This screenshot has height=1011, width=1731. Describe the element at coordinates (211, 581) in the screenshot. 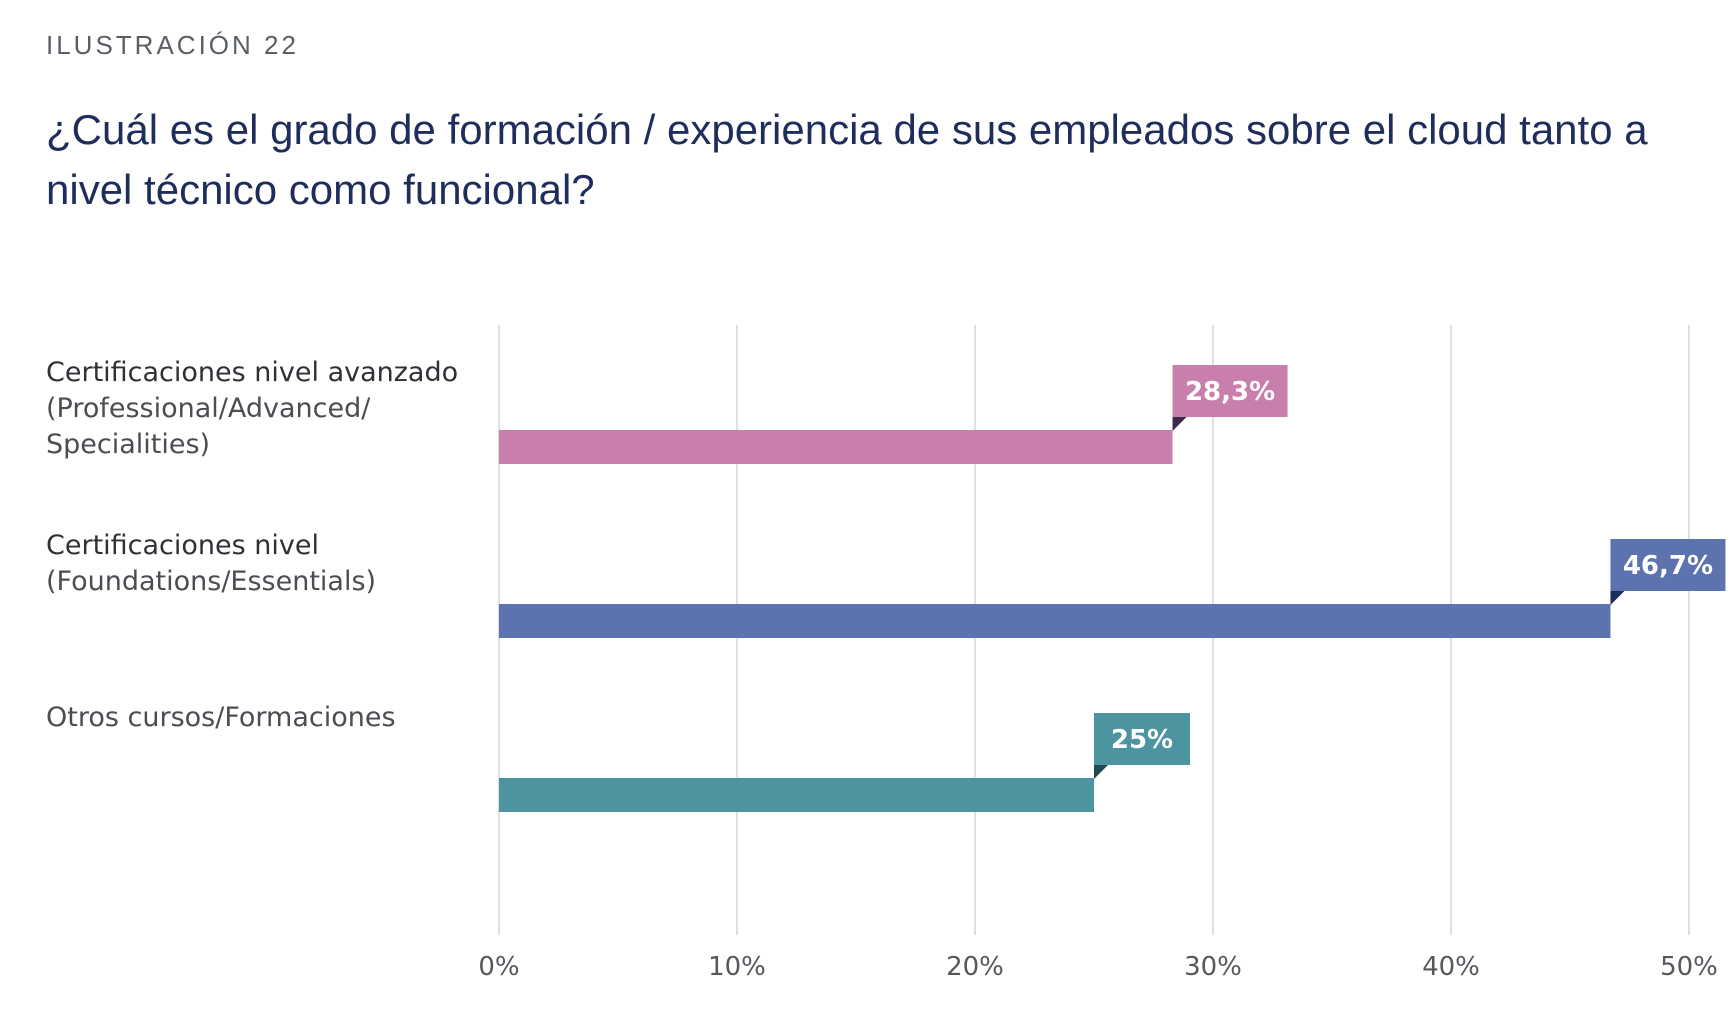

I see `category-label-1-sub: (Foundations/Essentials)` at that location.